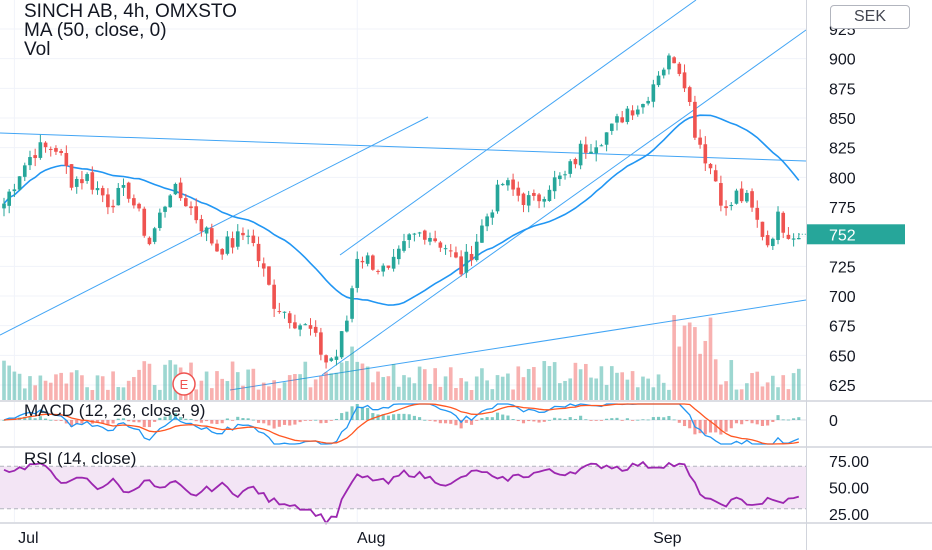  What do you see at coordinates (130, 11) in the screenshot?
I see `symbol-title: SINCH AB, 4h, OMXSTO` at bounding box center [130, 11].